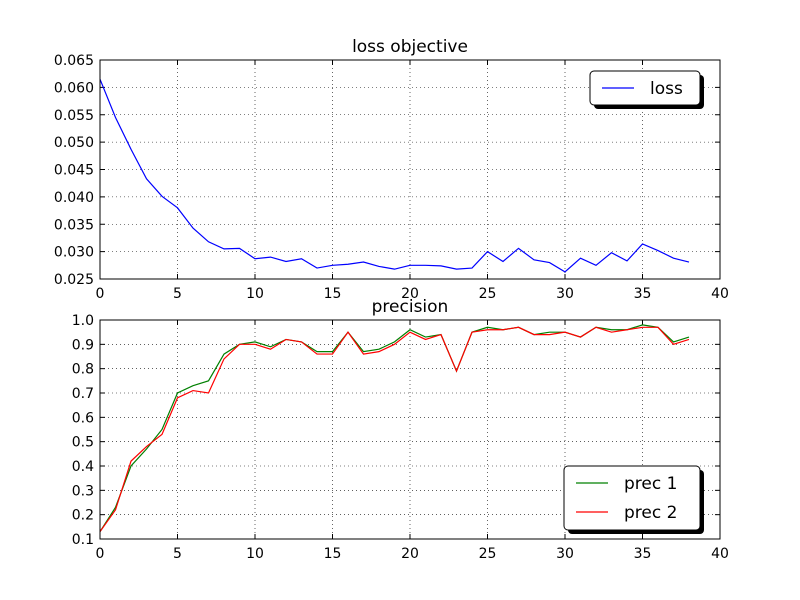 Image resolution: width=800 pixels, height=600 pixels. What do you see at coordinates (410, 47) in the screenshot?
I see `chart-title: loss objective` at bounding box center [410, 47].